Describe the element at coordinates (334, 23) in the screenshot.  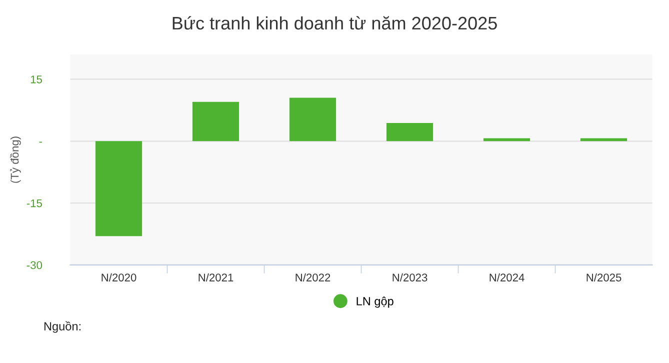
I see `chart-title: Bức tranh kinh doanh từ năm 2020-2025` at that location.